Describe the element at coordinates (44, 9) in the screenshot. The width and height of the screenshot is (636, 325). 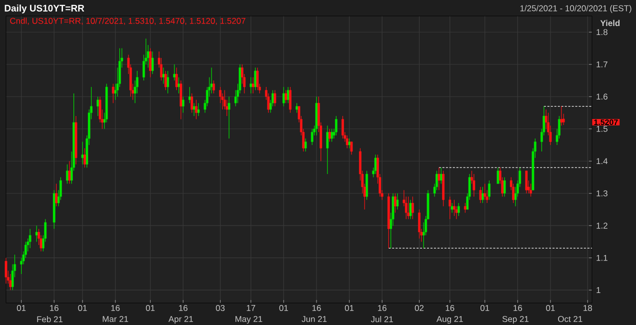
I see `chart-title: Daily US10YT=RR` at that location.